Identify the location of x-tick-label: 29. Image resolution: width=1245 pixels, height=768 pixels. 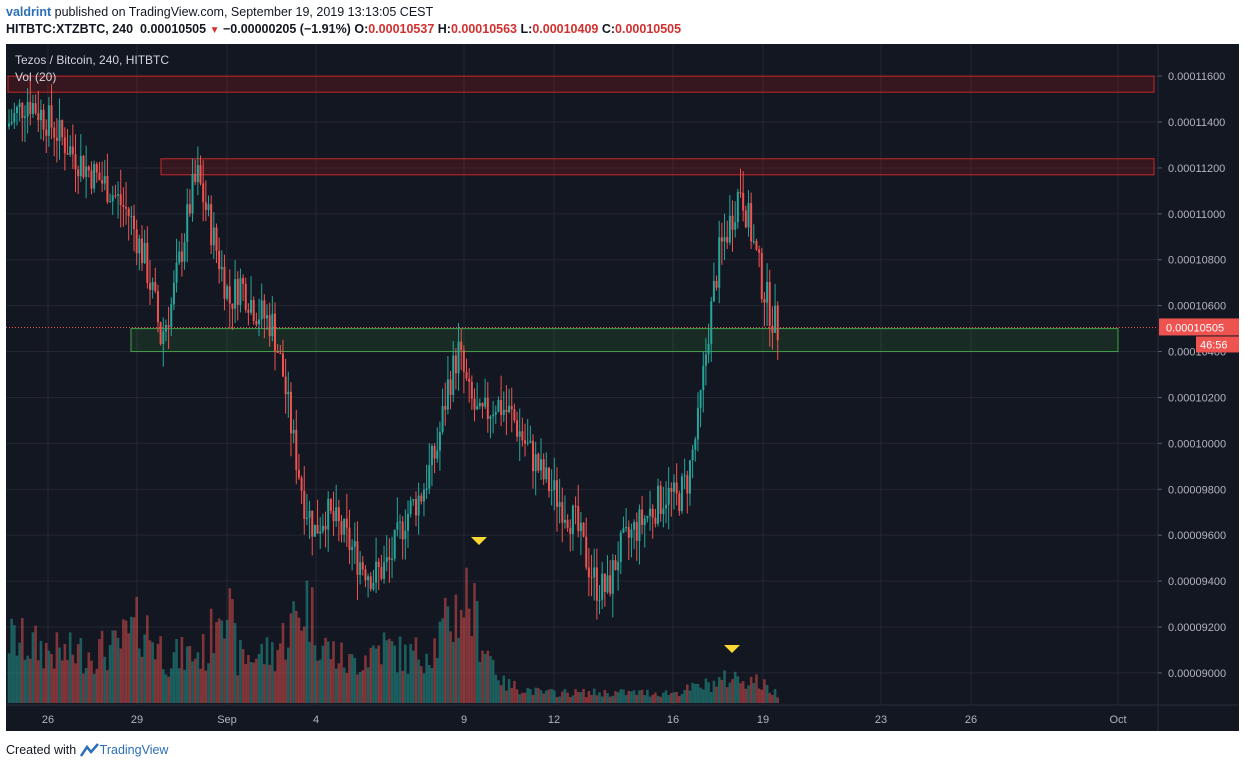
(137, 720).